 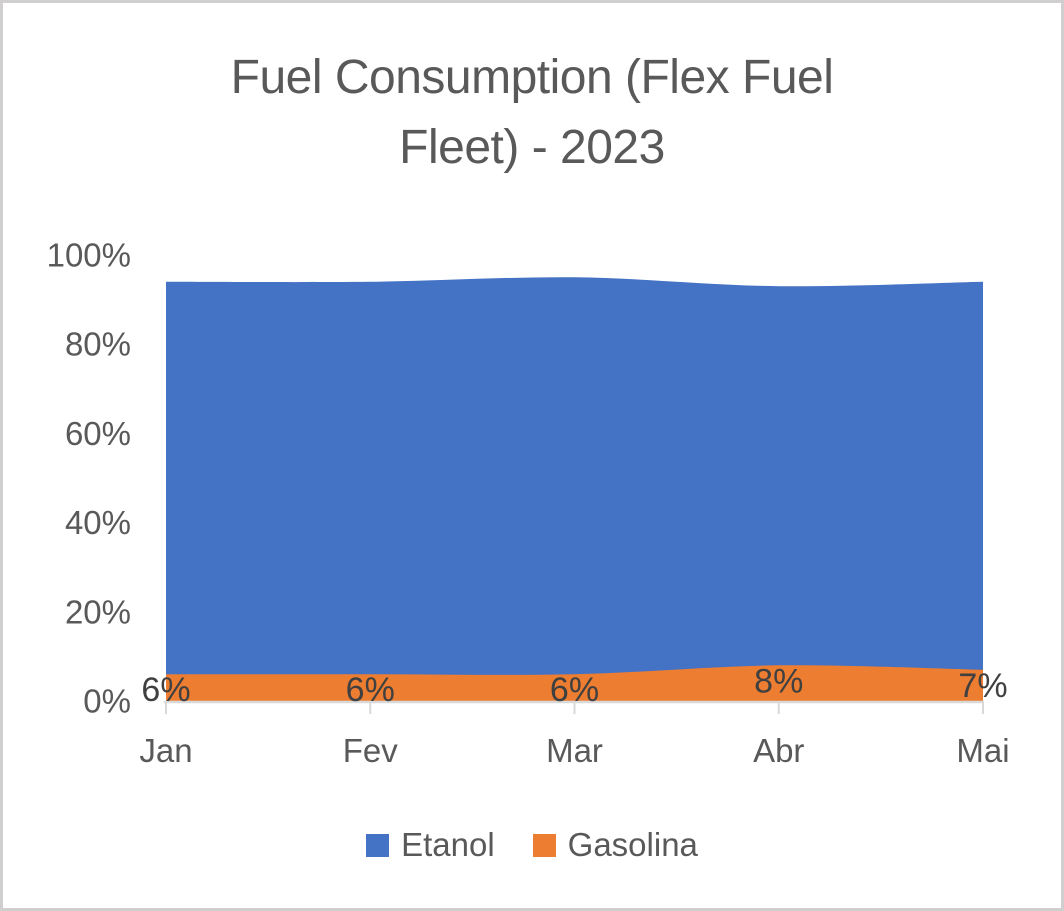 I want to click on x-axis-label: Mai, so click(x=982, y=750).